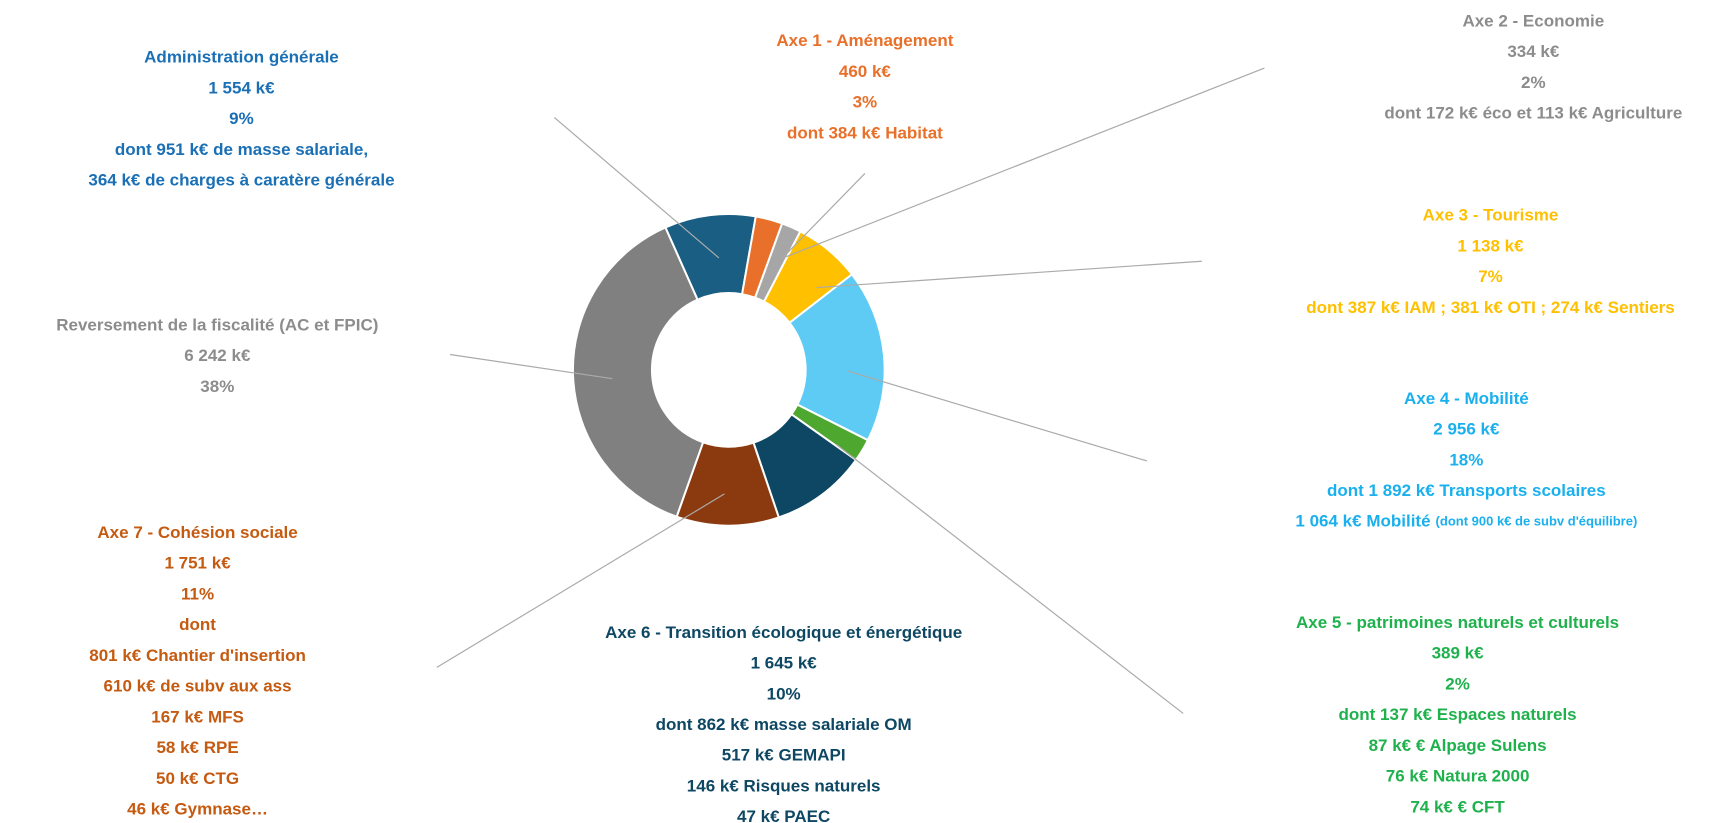 This screenshot has height=823, width=1721. Describe the element at coordinates (1466, 398) in the screenshot. I see `label-category: Axe 4 - Mobilité` at that location.